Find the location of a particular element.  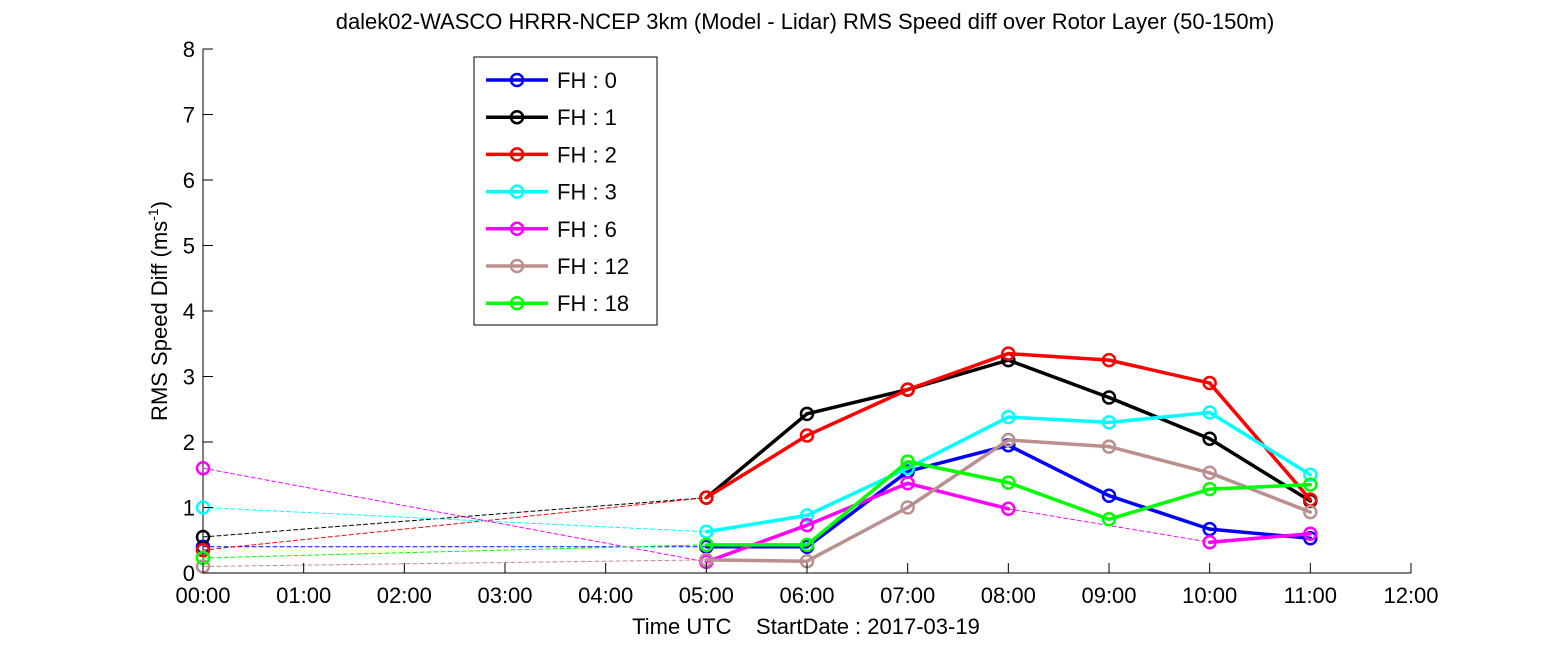

x-tick-label: 11:00 is located at coordinates (1310, 595).